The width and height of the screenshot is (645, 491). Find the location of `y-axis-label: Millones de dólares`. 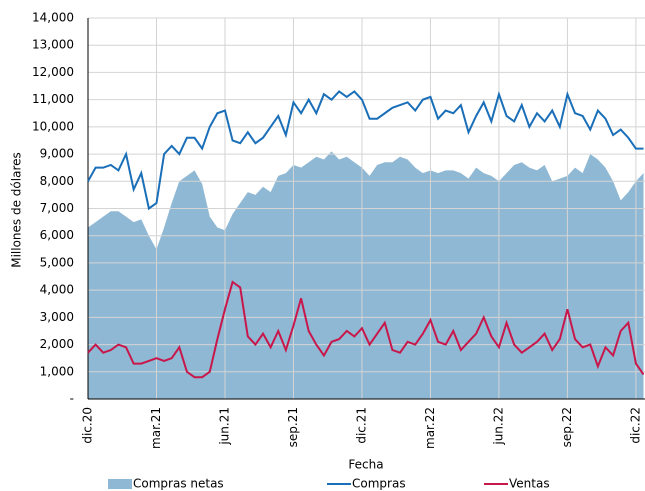

y-axis-label: Millones de dólares is located at coordinates (17, 210).